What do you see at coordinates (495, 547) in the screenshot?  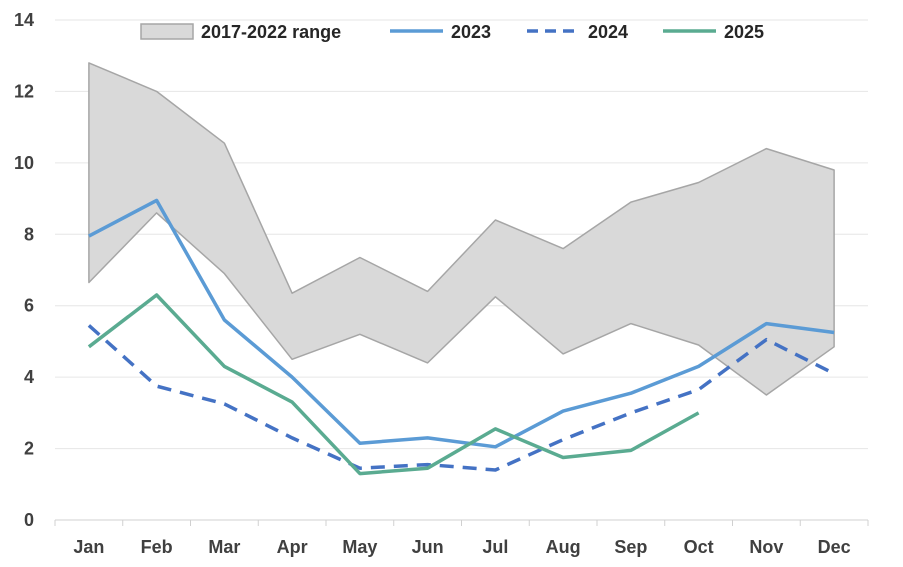 I see `x-tick-label: Jul` at bounding box center [495, 547].